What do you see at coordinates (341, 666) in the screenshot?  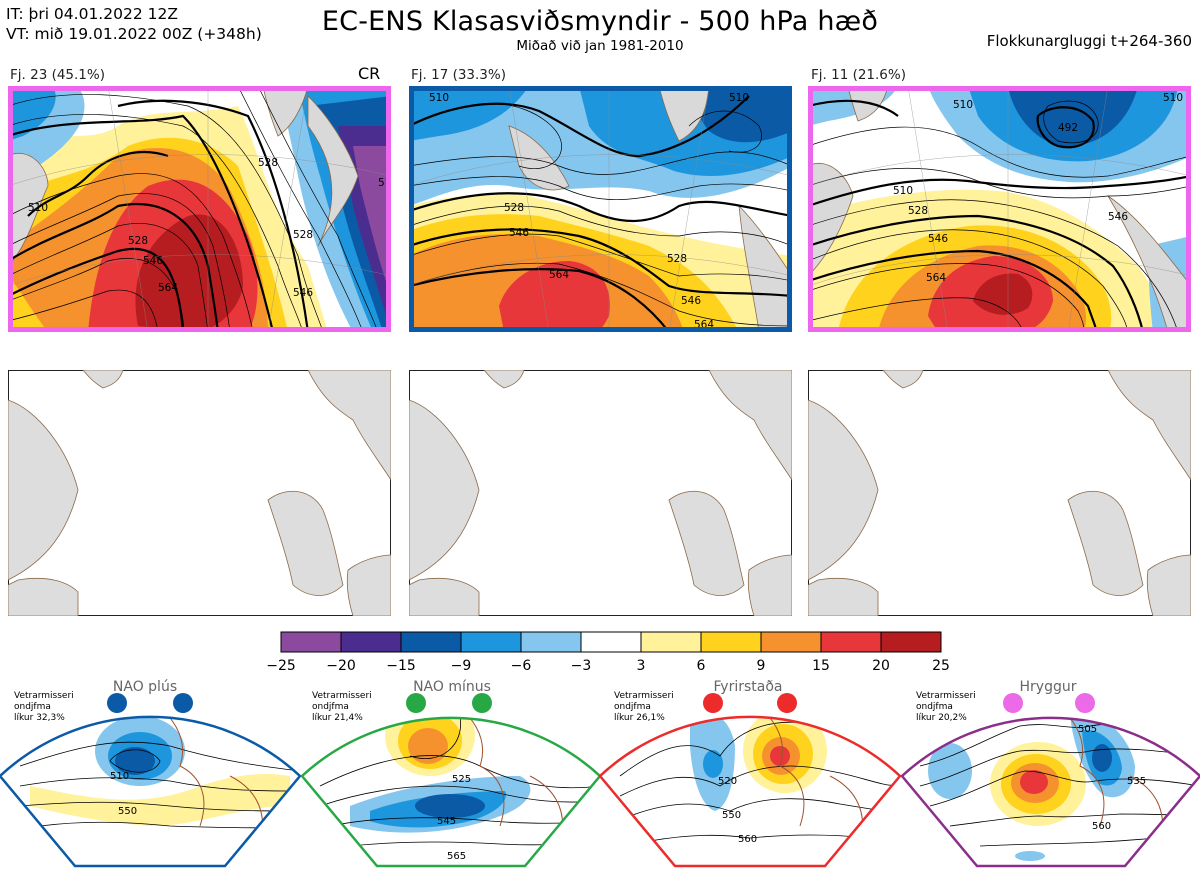 I see `legend-tick: −20` at bounding box center [341, 666].